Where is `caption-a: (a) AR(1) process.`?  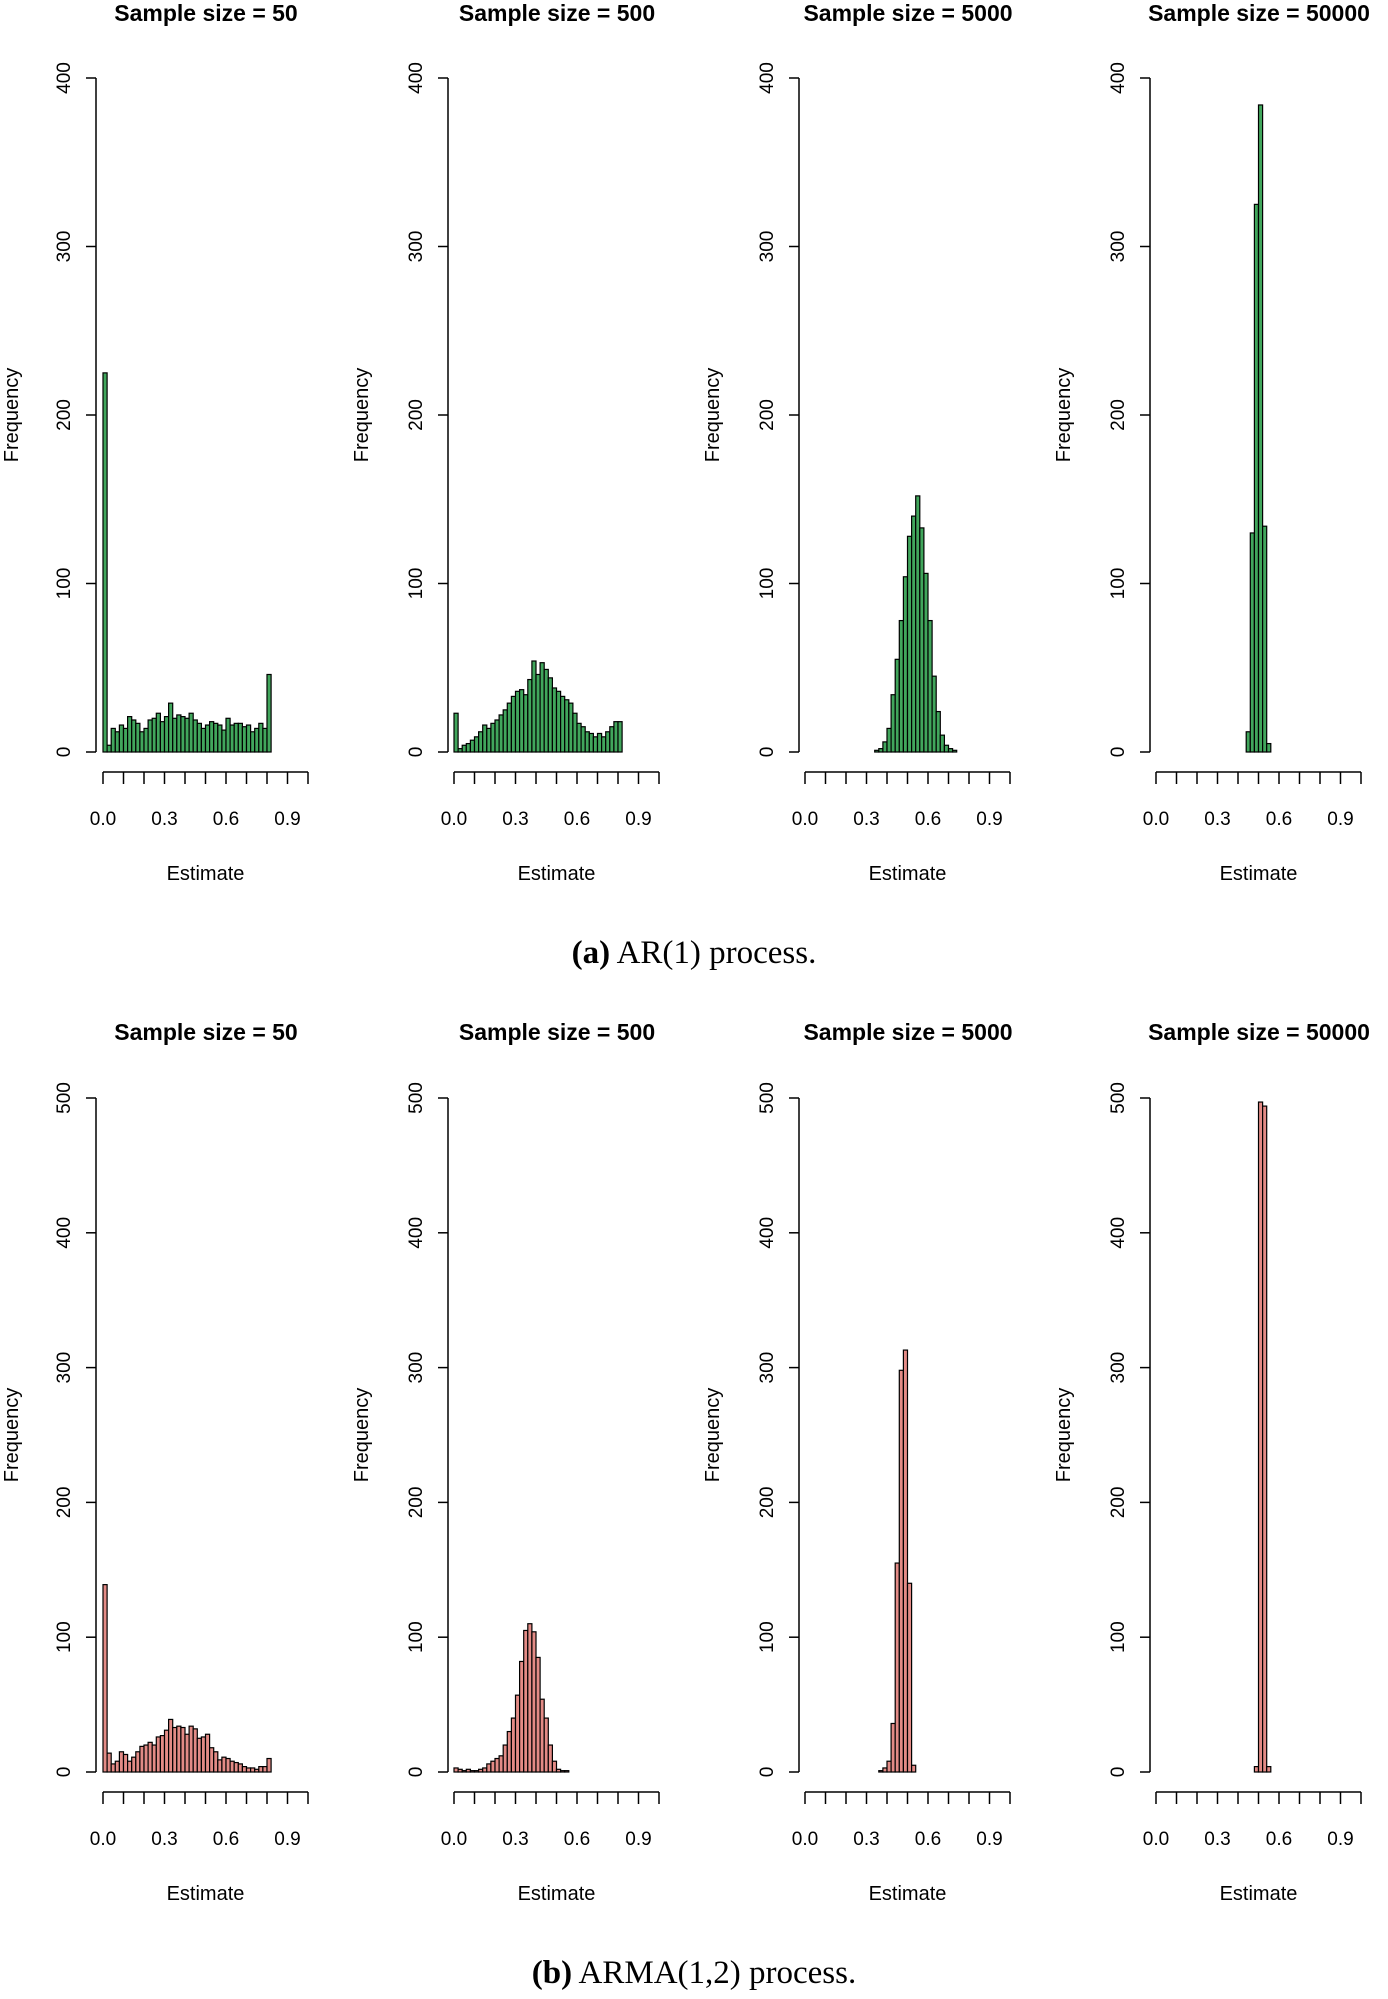 caption-a: (a) AR(1) process. is located at coordinates (694, 953).